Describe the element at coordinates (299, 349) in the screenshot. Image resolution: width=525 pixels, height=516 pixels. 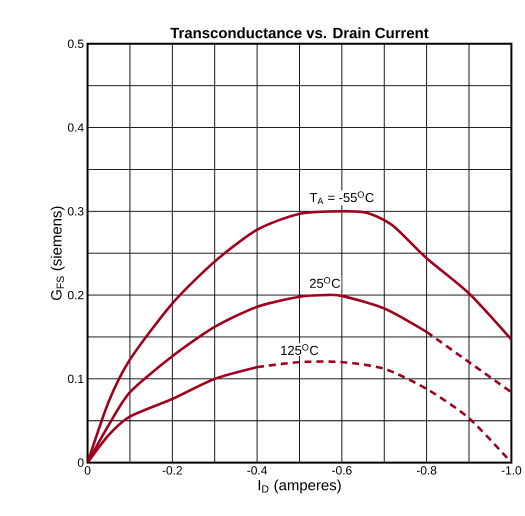
I see `annotation: 125$^{O}$C` at that location.